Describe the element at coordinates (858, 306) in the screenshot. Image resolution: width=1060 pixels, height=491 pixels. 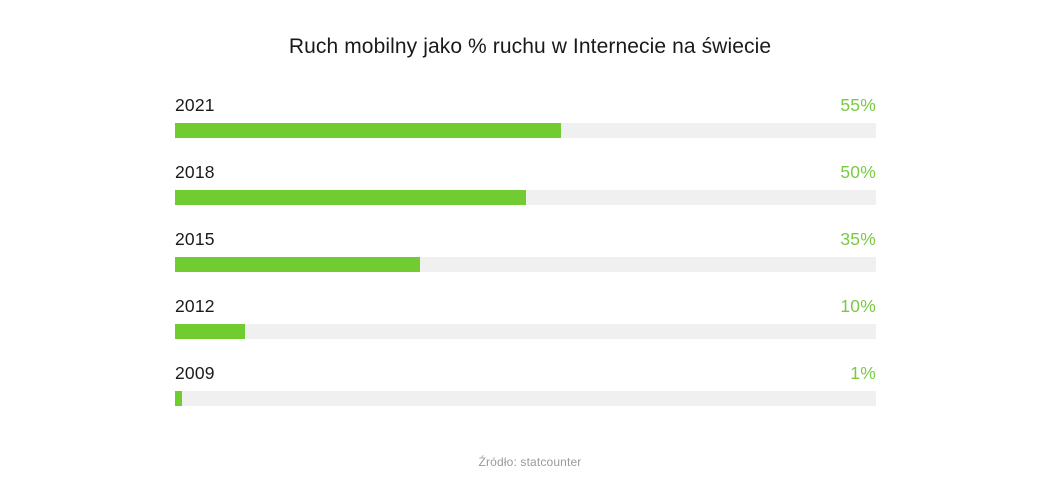
I see `bar-value-label: 10%` at that location.